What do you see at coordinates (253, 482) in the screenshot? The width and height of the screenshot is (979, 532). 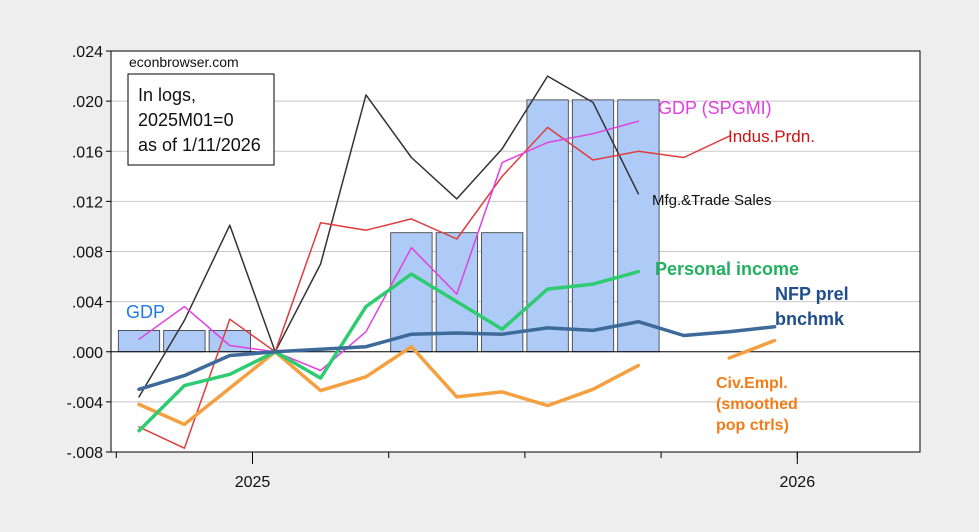 I see `x-tick-label: 2025` at bounding box center [253, 482].